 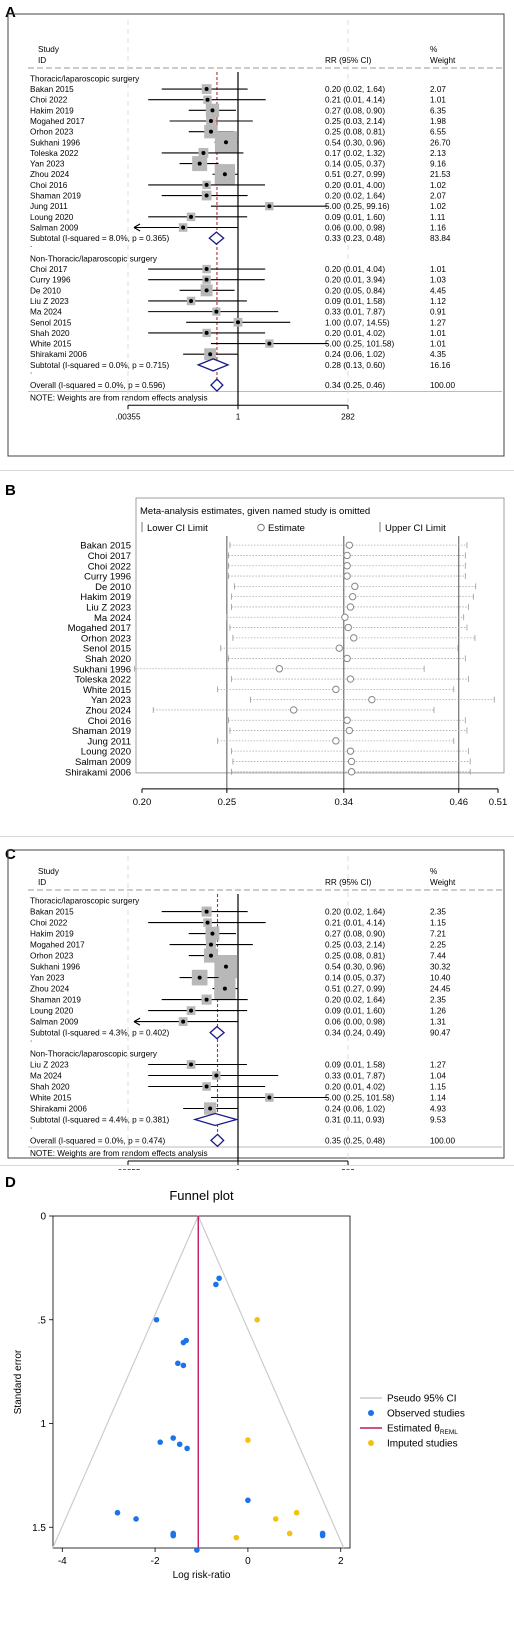 I want to click on panel-separator, so click(x=257, y=470).